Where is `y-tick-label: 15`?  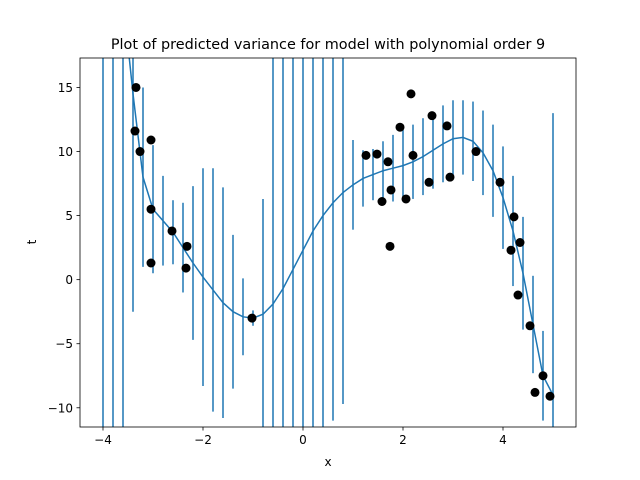 y-tick-label: 15 is located at coordinates (65, 88).